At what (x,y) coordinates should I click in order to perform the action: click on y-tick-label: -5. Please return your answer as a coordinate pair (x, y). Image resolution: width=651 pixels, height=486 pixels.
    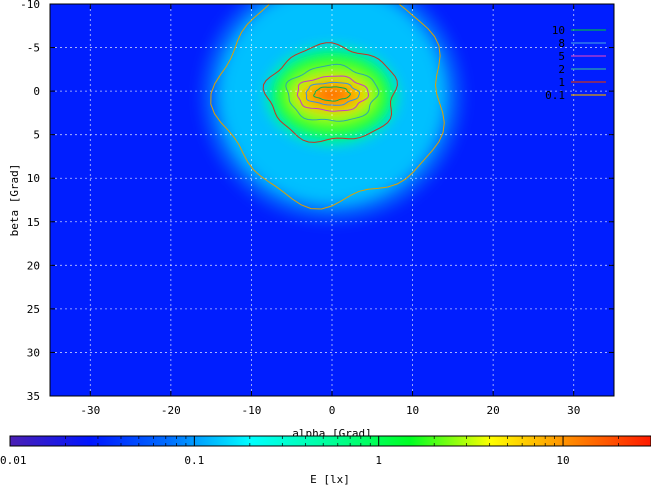
    Looking at the image, I should click on (33, 48).